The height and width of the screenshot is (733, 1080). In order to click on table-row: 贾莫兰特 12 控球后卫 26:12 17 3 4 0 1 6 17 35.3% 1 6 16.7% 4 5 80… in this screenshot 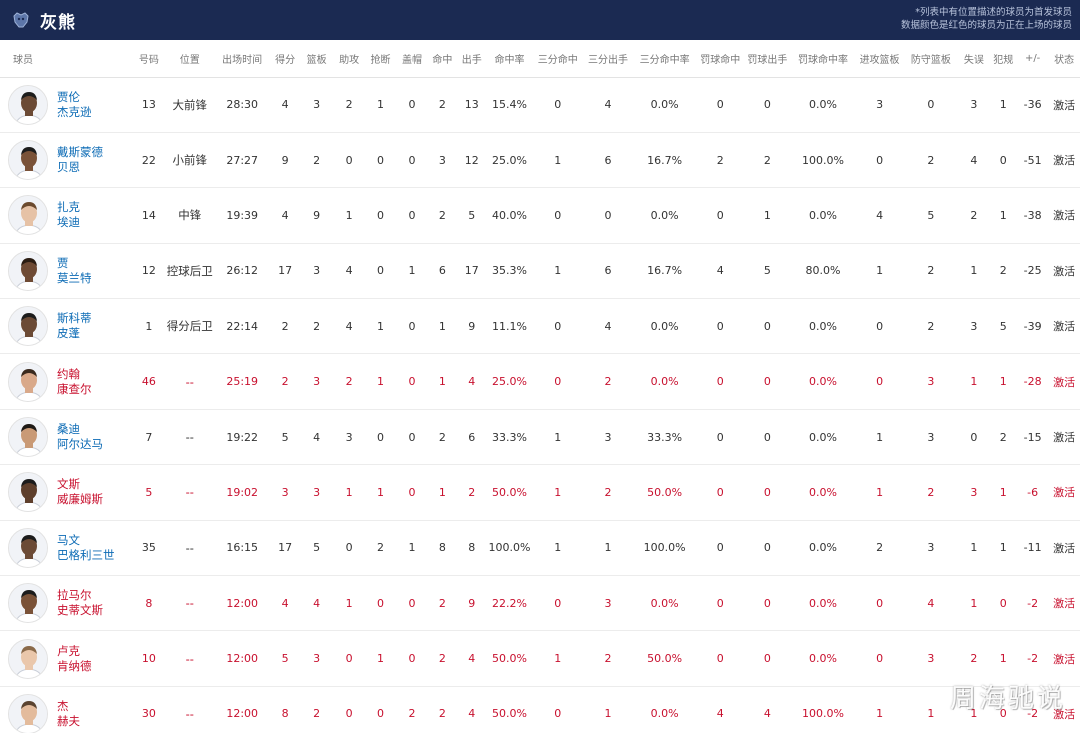, I will do `click(540, 271)`.